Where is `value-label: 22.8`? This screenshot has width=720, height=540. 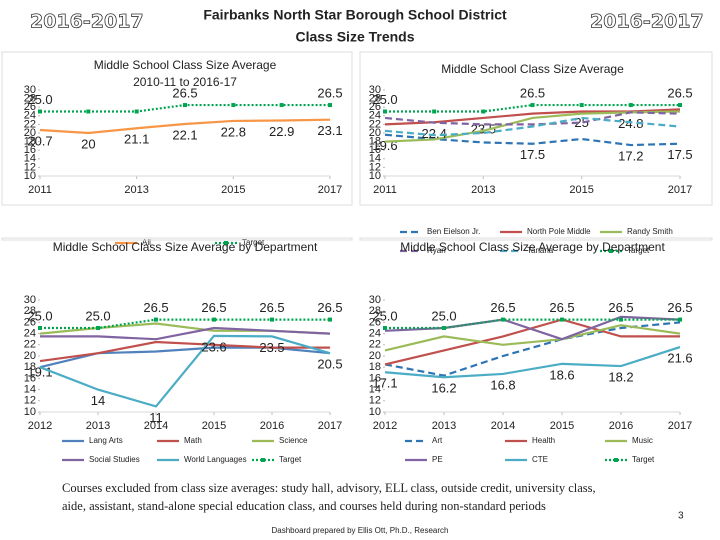 value-label: 22.8 is located at coordinates (233, 131).